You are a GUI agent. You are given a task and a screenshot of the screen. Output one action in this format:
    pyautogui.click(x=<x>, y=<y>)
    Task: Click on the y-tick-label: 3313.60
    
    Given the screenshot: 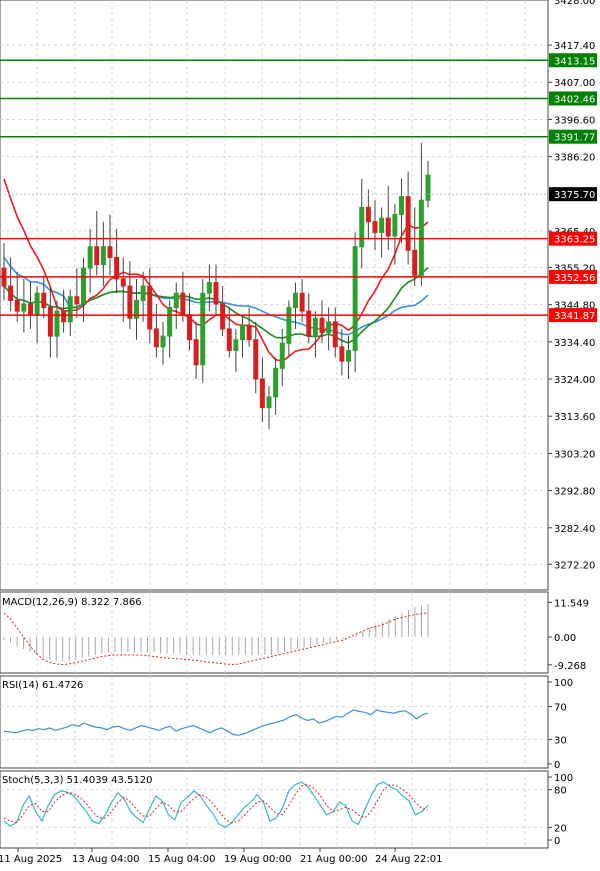 What is the action you would take?
    pyautogui.click(x=574, y=417)
    